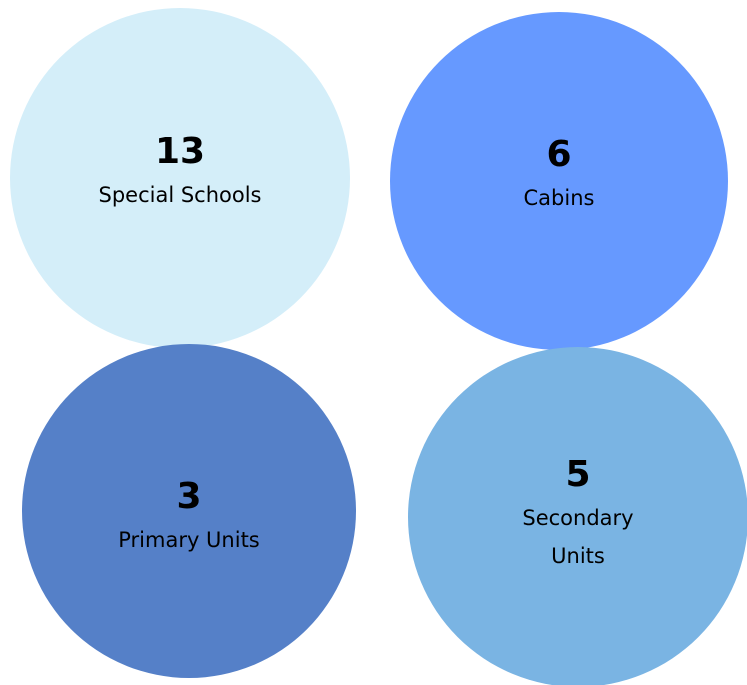 The width and height of the screenshot is (747, 685). What do you see at coordinates (578, 537) in the screenshot?
I see `label: Secondary Units` at bounding box center [578, 537].